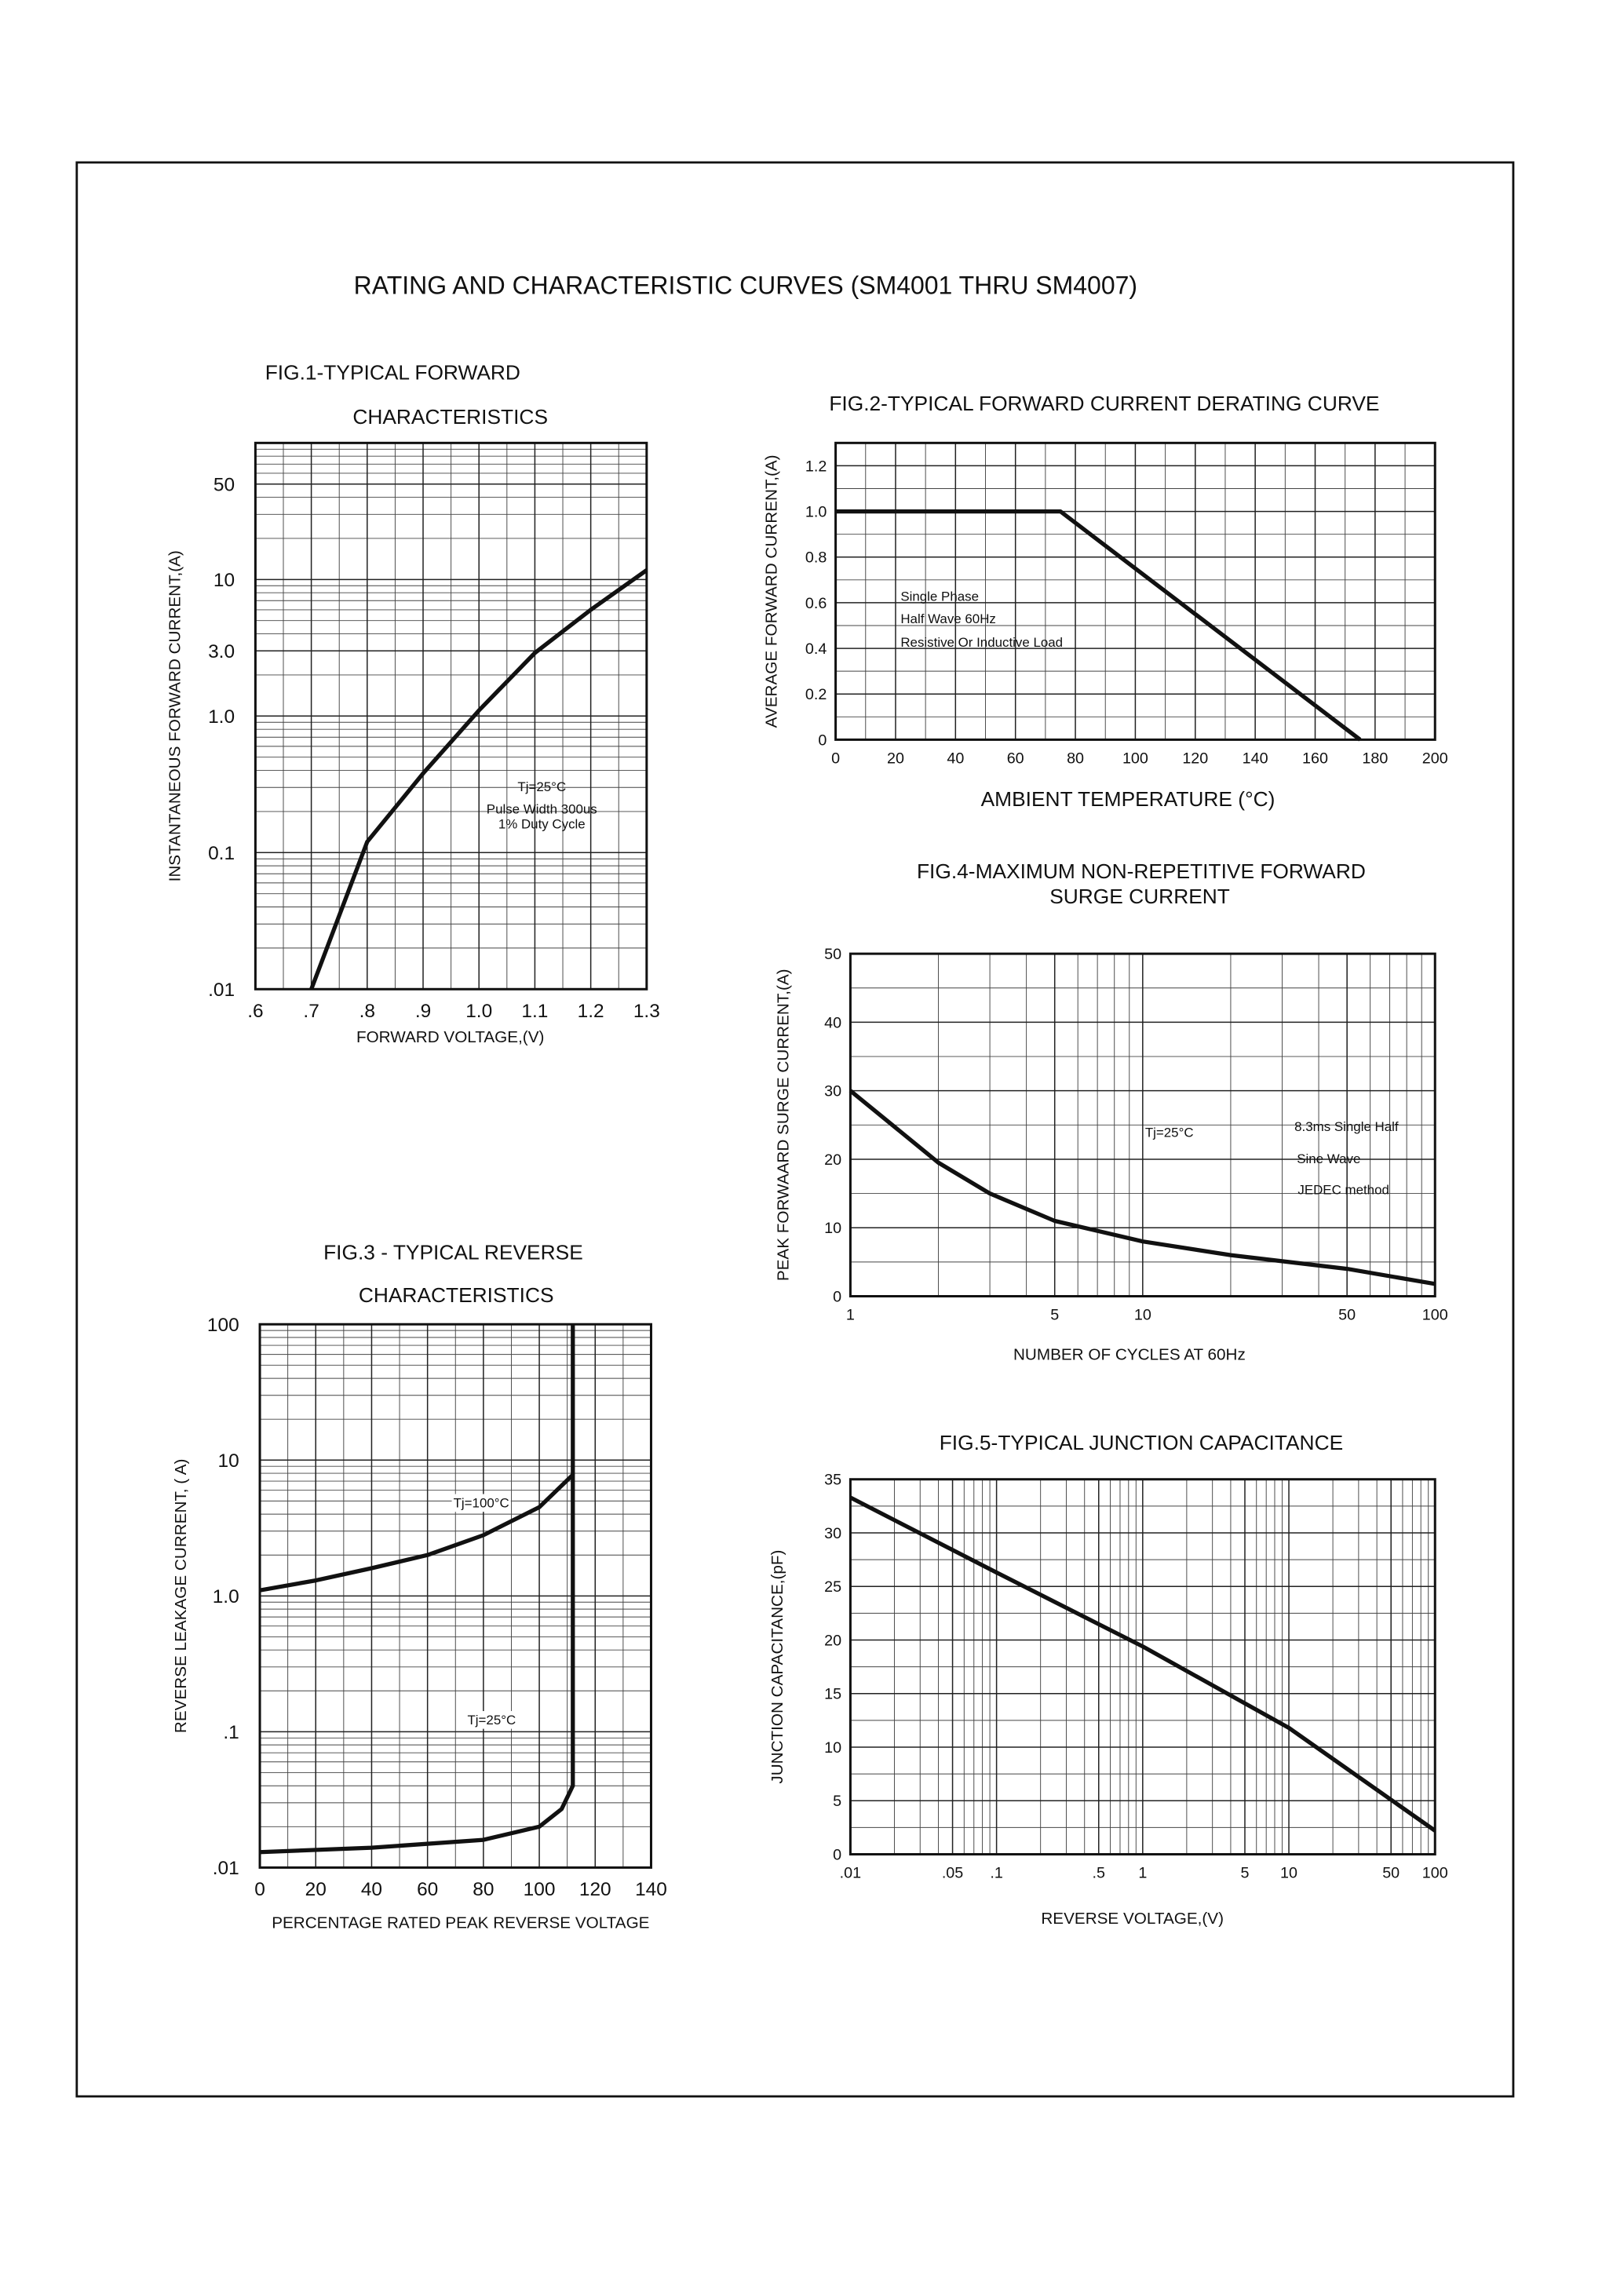 The height and width of the screenshot is (2295, 1624). I want to click on annotation: Pulse Width 300us, so click(542, 808).